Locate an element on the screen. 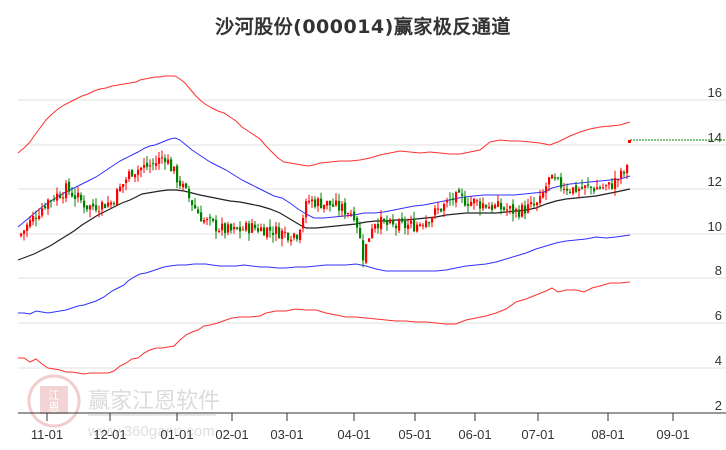 This screenshot has width=726, height=450. y-tick-16: 16 is located at coordinates (715, 92).